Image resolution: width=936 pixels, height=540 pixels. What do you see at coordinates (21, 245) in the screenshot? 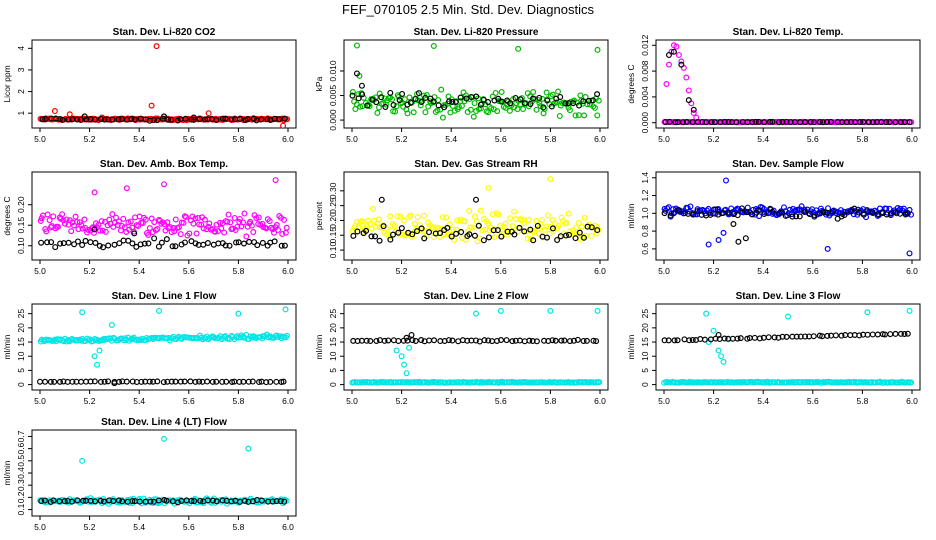
I see `y-tick-label: 0.10` at bounding box center [21, 245].